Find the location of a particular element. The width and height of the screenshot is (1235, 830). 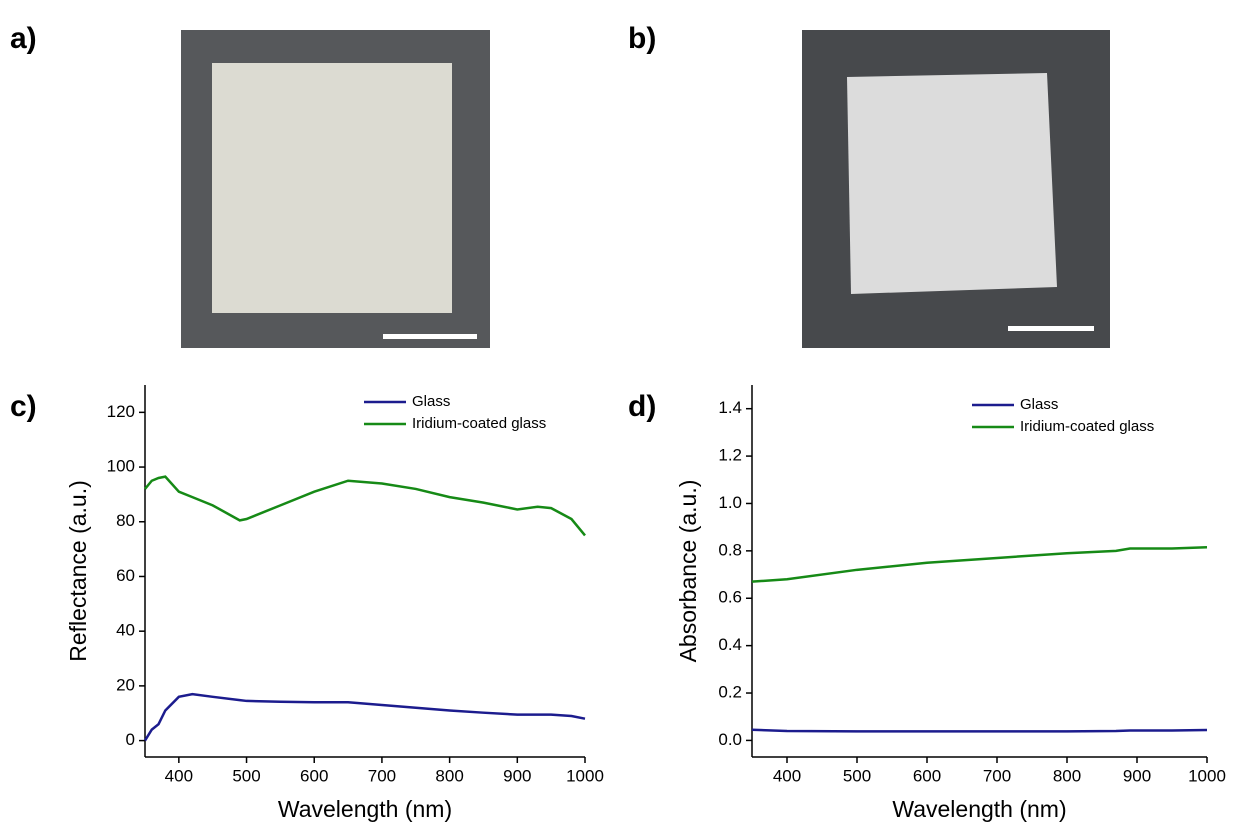

y-tick-label: 0.6 is located at coordinates (730, 597).